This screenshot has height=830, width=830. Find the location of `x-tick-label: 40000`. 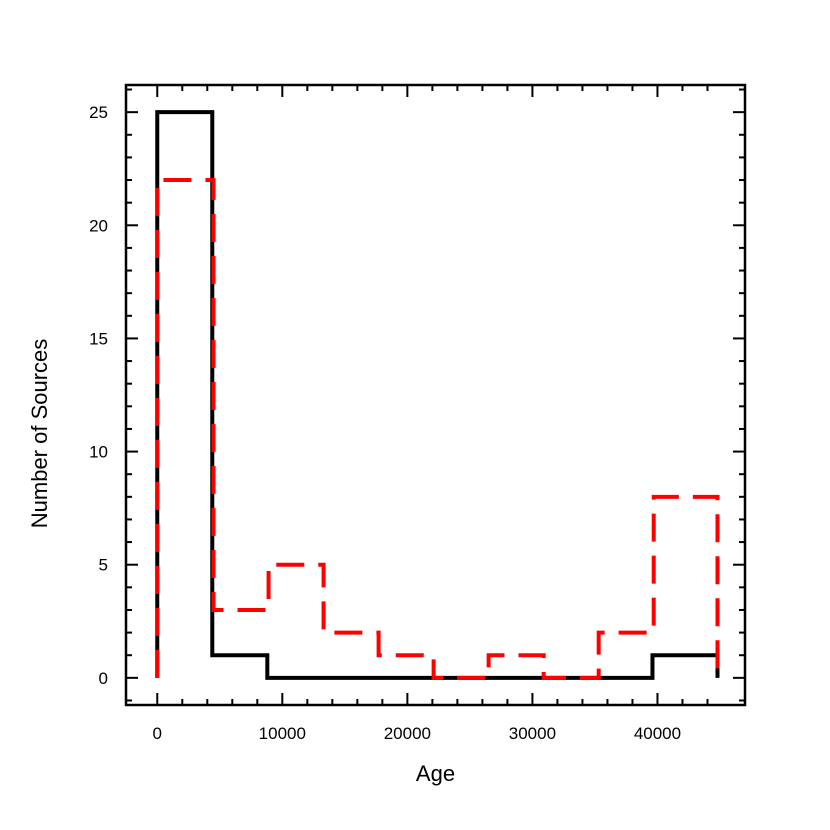

x-tick-label: 40000 is located at coordinates (657, 733).